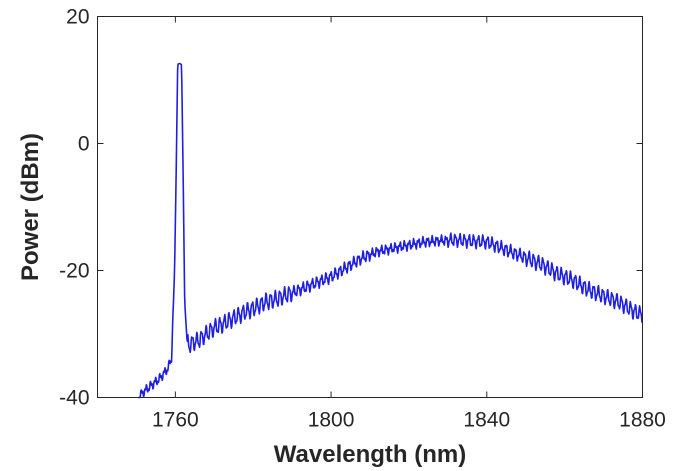 The height and width of the screenshot is (471, 673). I want to click on x-tick-label: 1880, so click(642, 420).